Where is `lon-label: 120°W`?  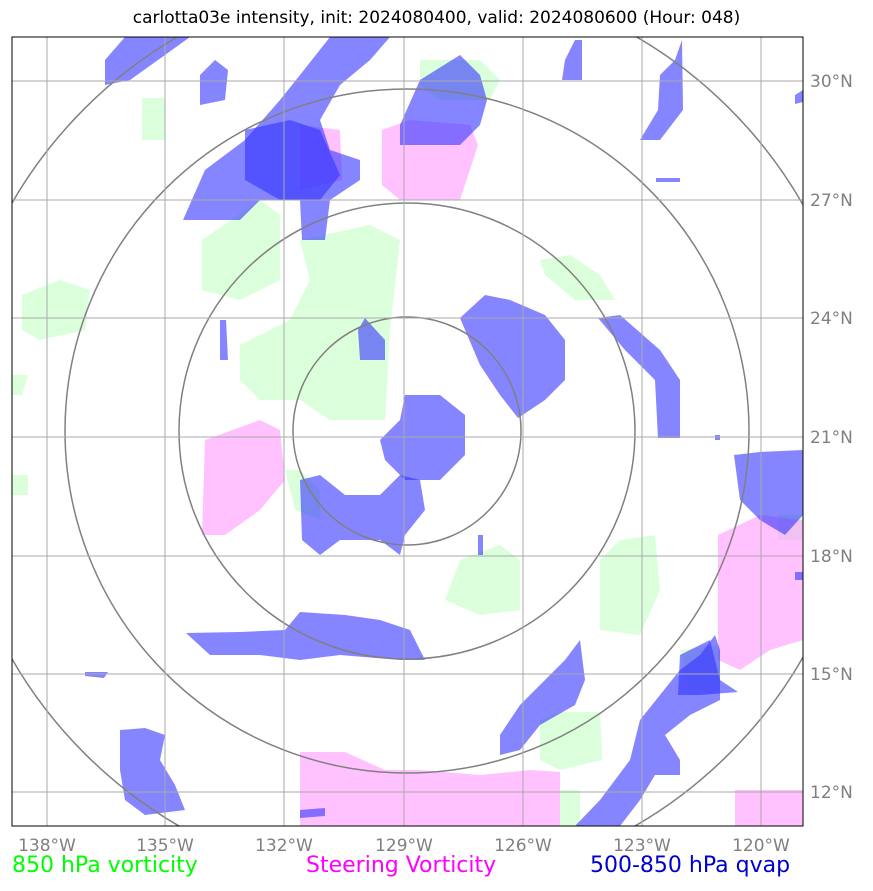 lon-label: 120°W is located at coordinates (761, 846).